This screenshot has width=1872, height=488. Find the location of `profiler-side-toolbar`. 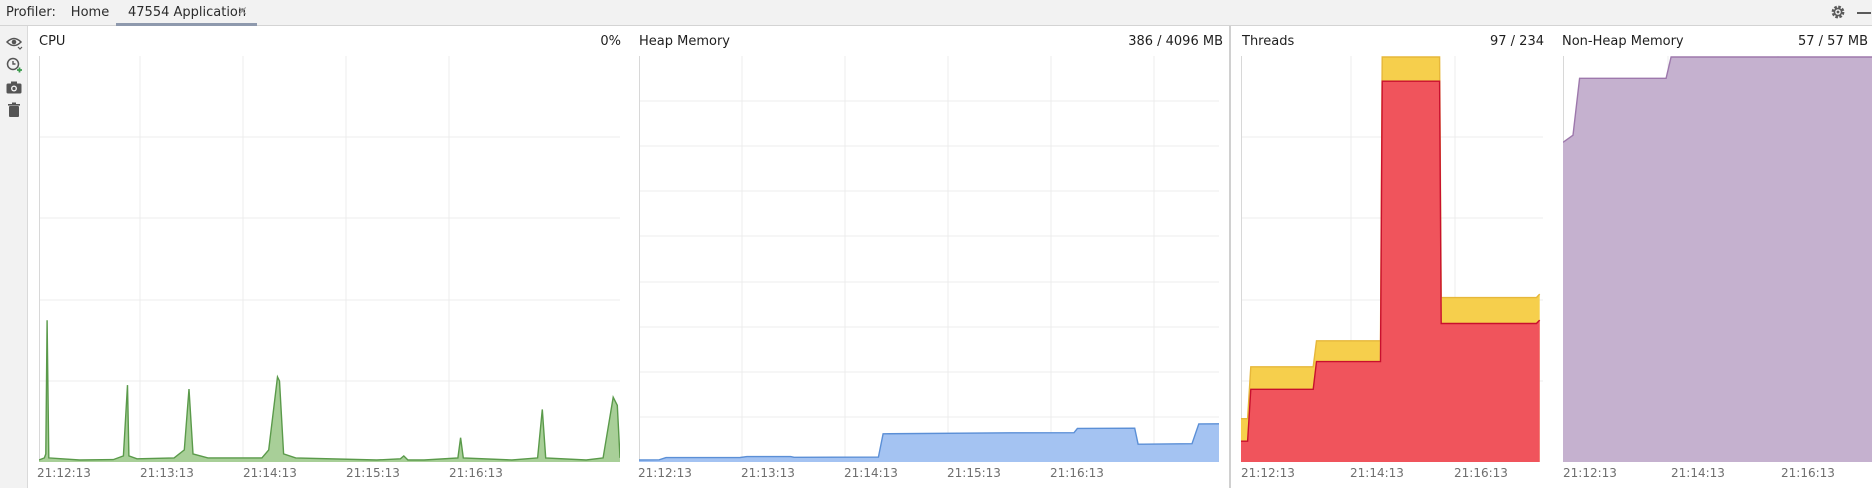

profiler-side-toolbar is located at coordinates (14, 257).